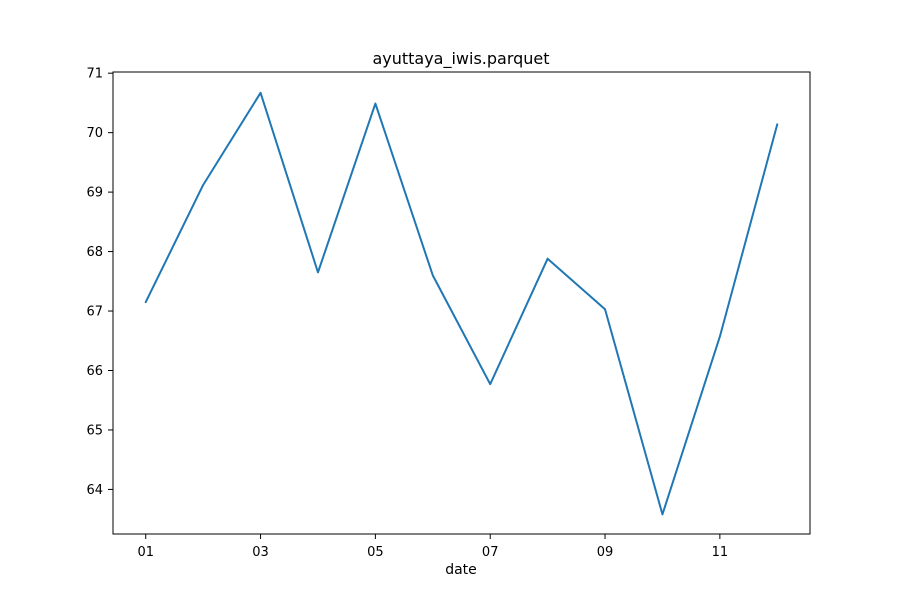 The image size is (900, 600). I want to click on chart-title: ayuttaya_iwis.parquet, so click(460, 59).